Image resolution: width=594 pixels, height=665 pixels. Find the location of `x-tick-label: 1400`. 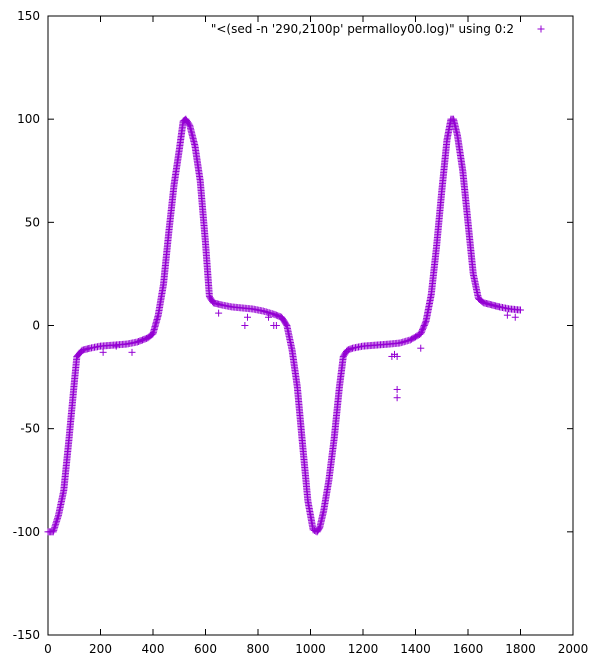

x-tick-label: 1400 is located at coordinates (415, 649).